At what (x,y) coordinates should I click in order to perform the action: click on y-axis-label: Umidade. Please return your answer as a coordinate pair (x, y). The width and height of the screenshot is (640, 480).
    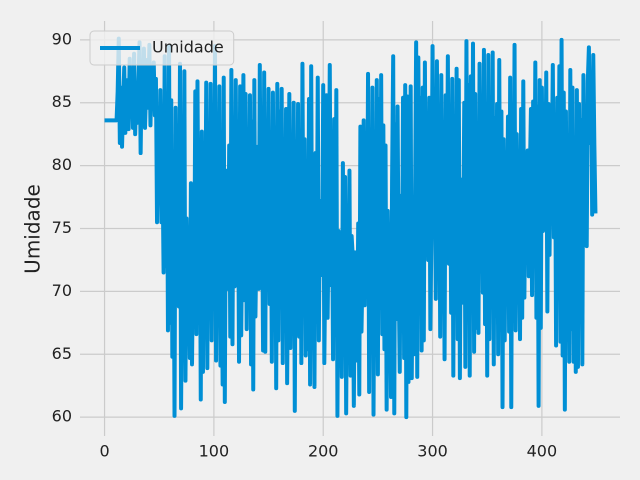
    Looking at the image, I should click on (33, 229).